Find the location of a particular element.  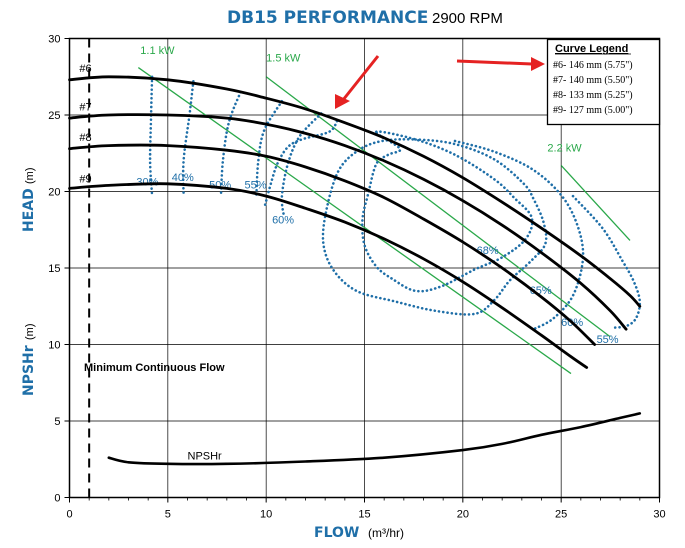

y-axis-label-npsh: NPSHr (m) is located at coordinates (29, 360).